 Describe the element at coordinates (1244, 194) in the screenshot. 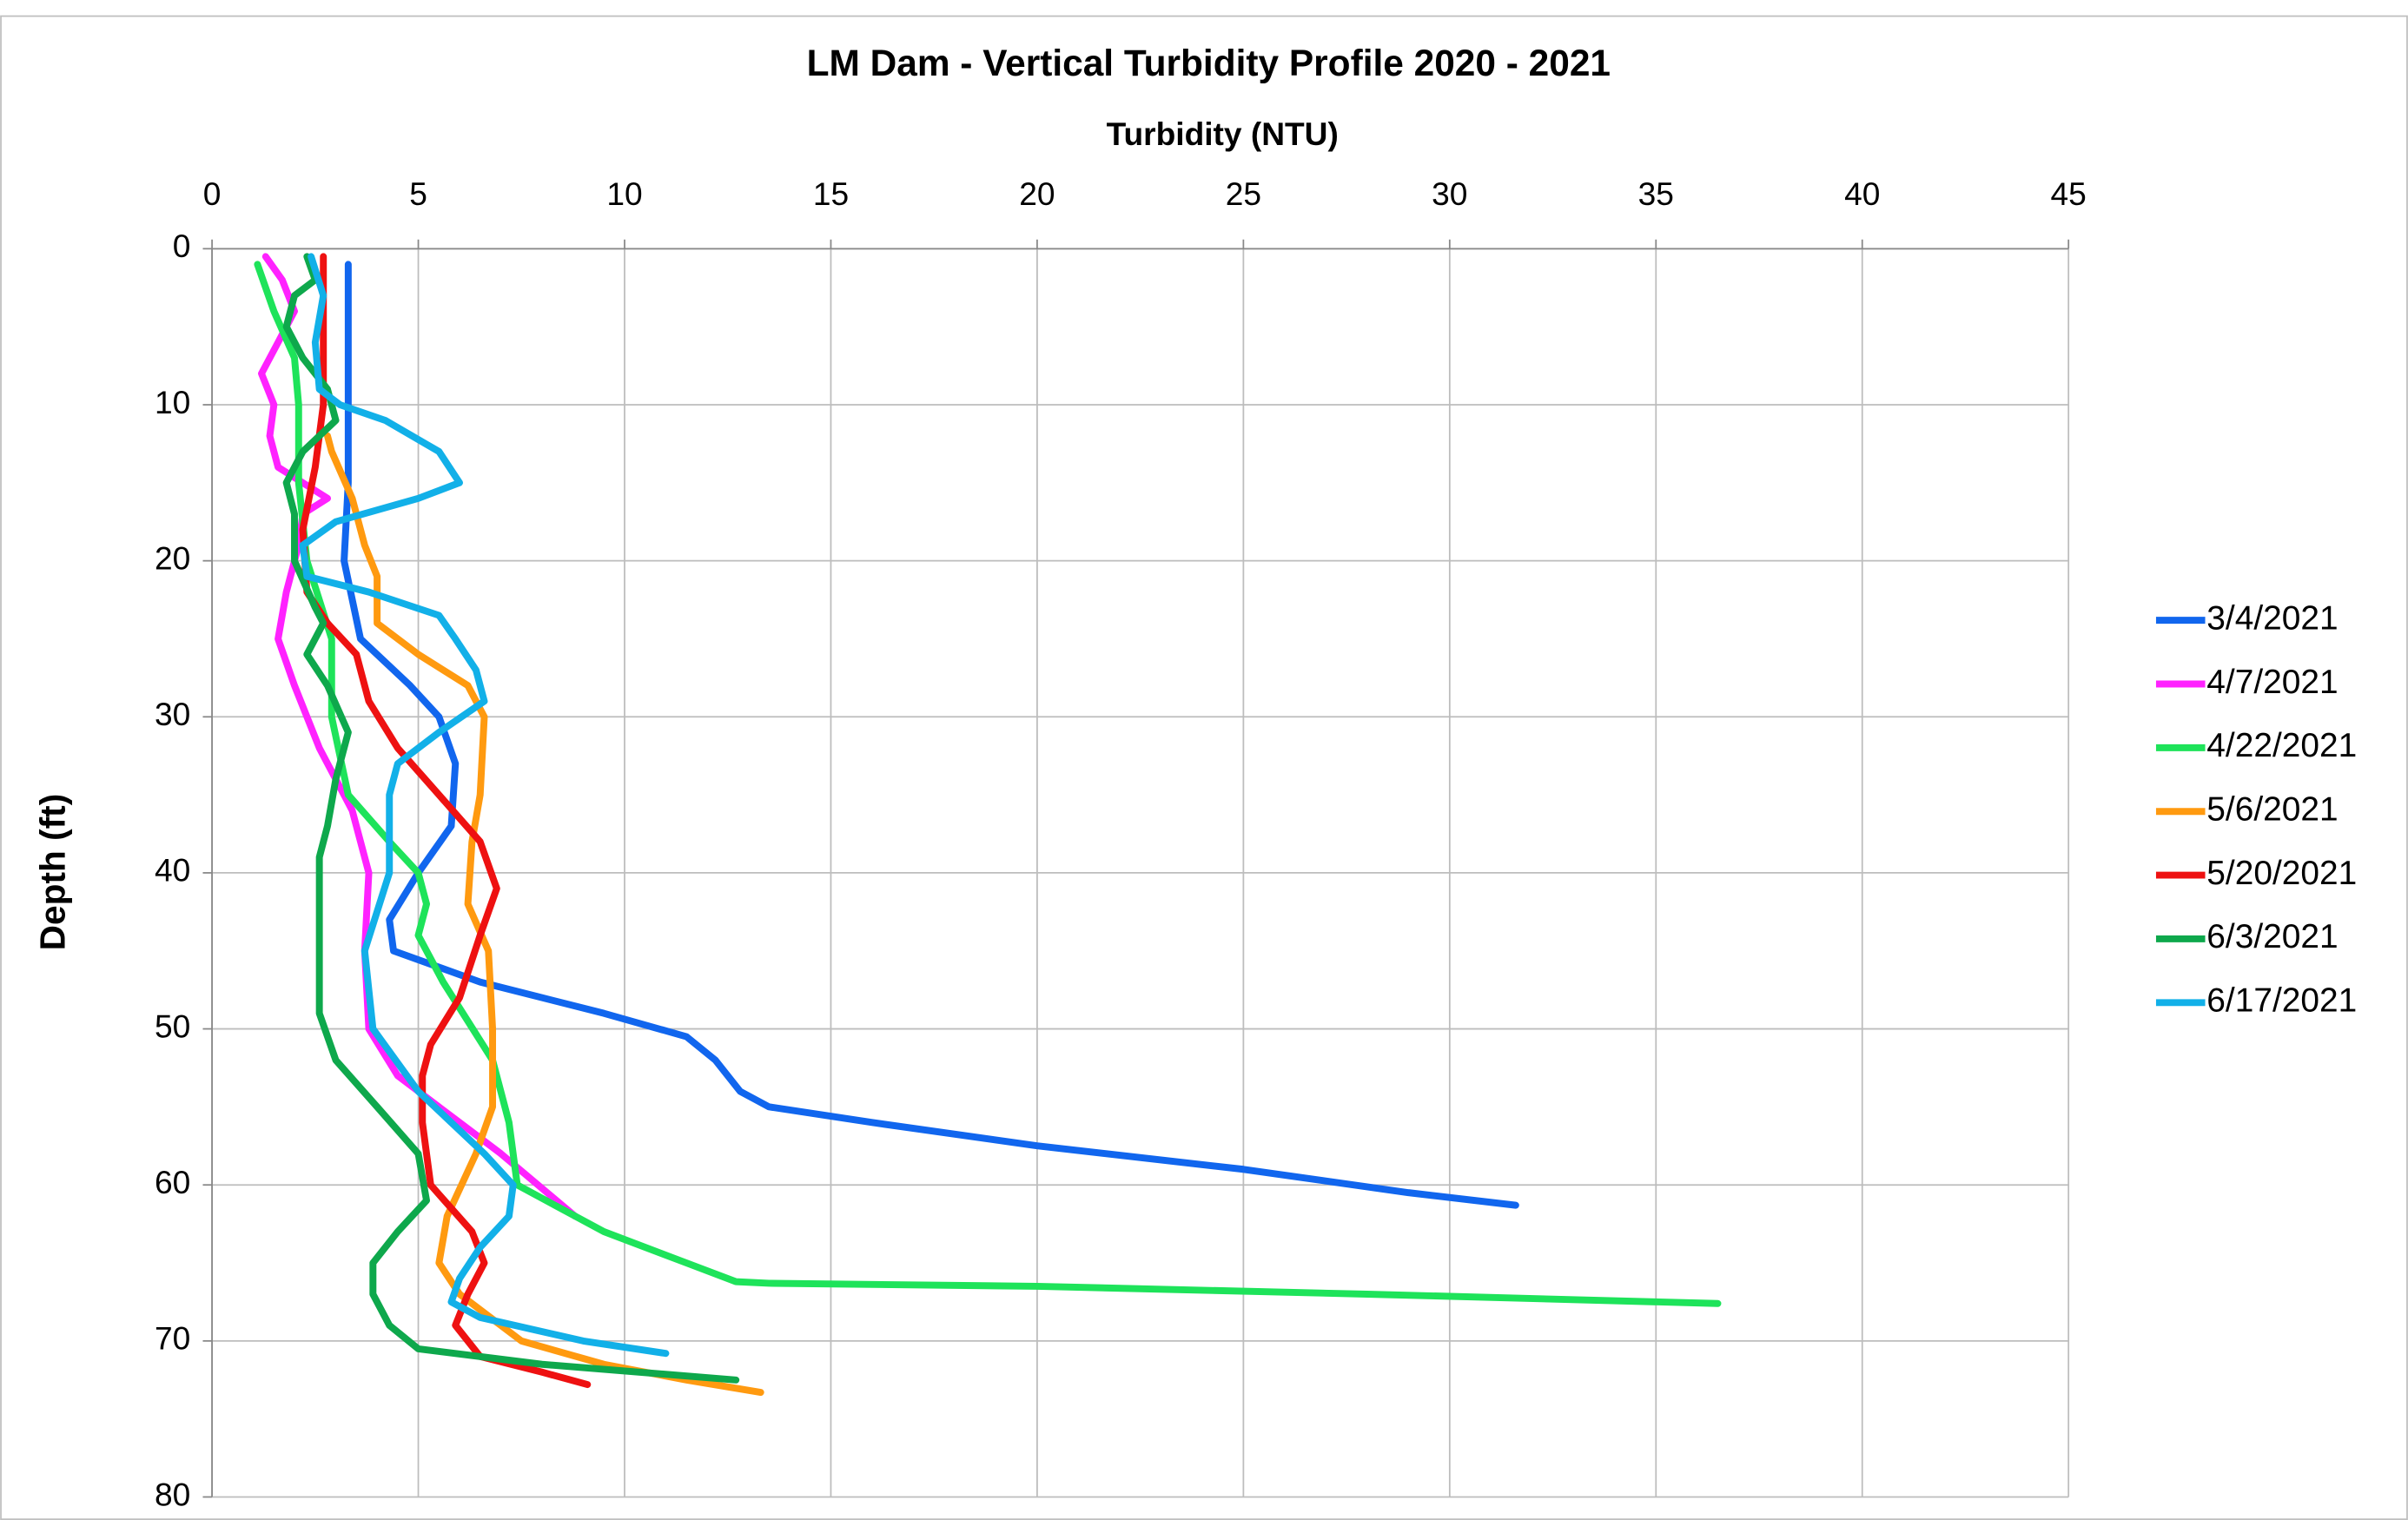

I see `x-tick-label: 25` at that location.